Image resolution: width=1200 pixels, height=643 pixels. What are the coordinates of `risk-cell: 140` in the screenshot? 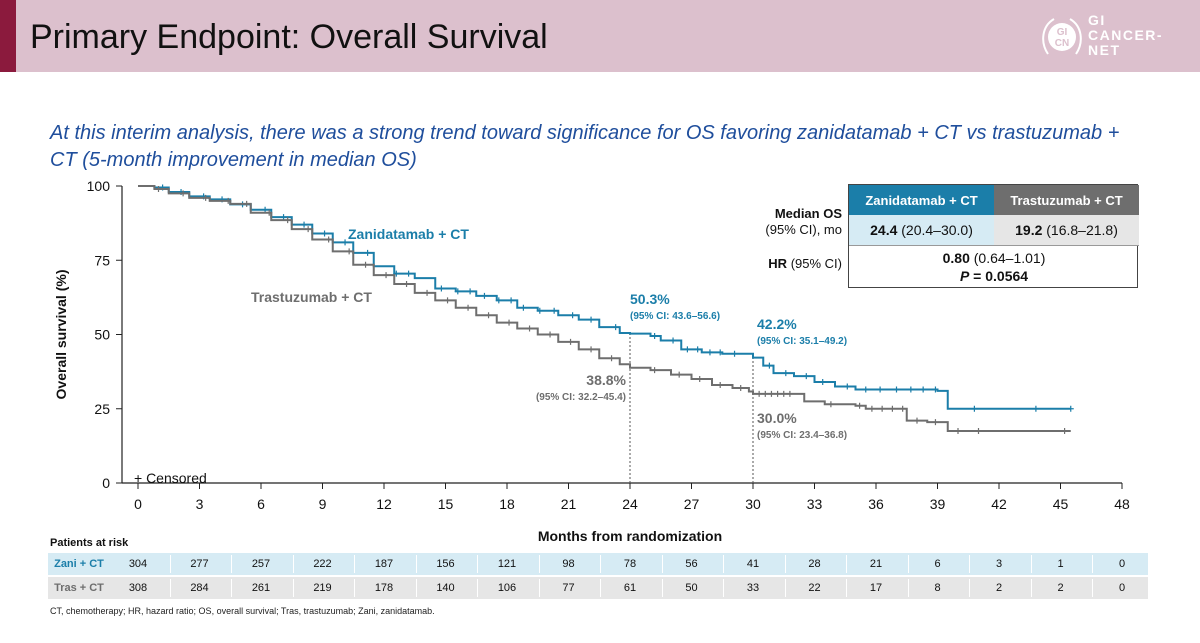 It's located at (445, 588).